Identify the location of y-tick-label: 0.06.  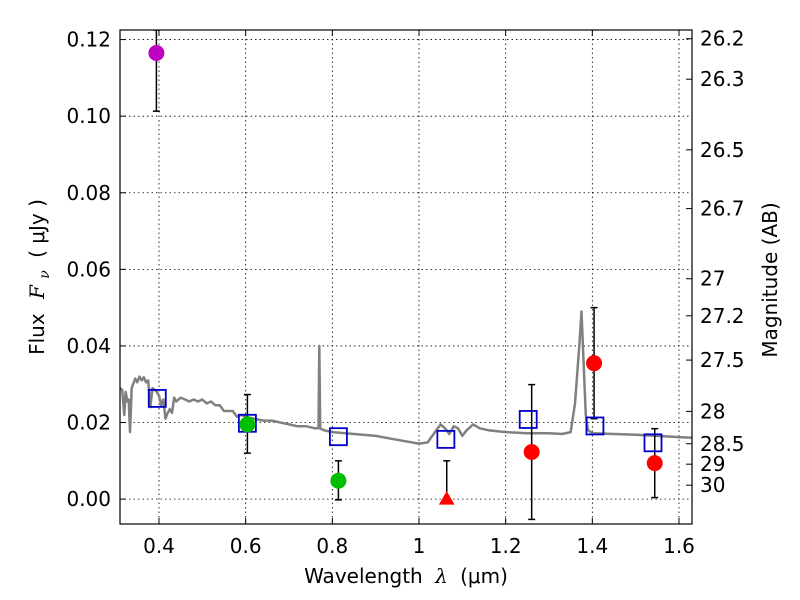
(88, 269).